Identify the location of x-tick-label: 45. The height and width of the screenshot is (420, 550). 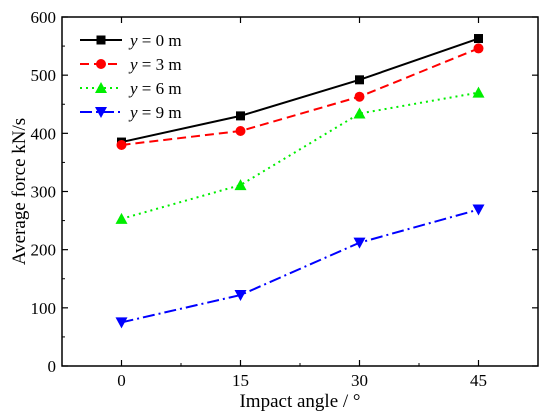
(478, 380).